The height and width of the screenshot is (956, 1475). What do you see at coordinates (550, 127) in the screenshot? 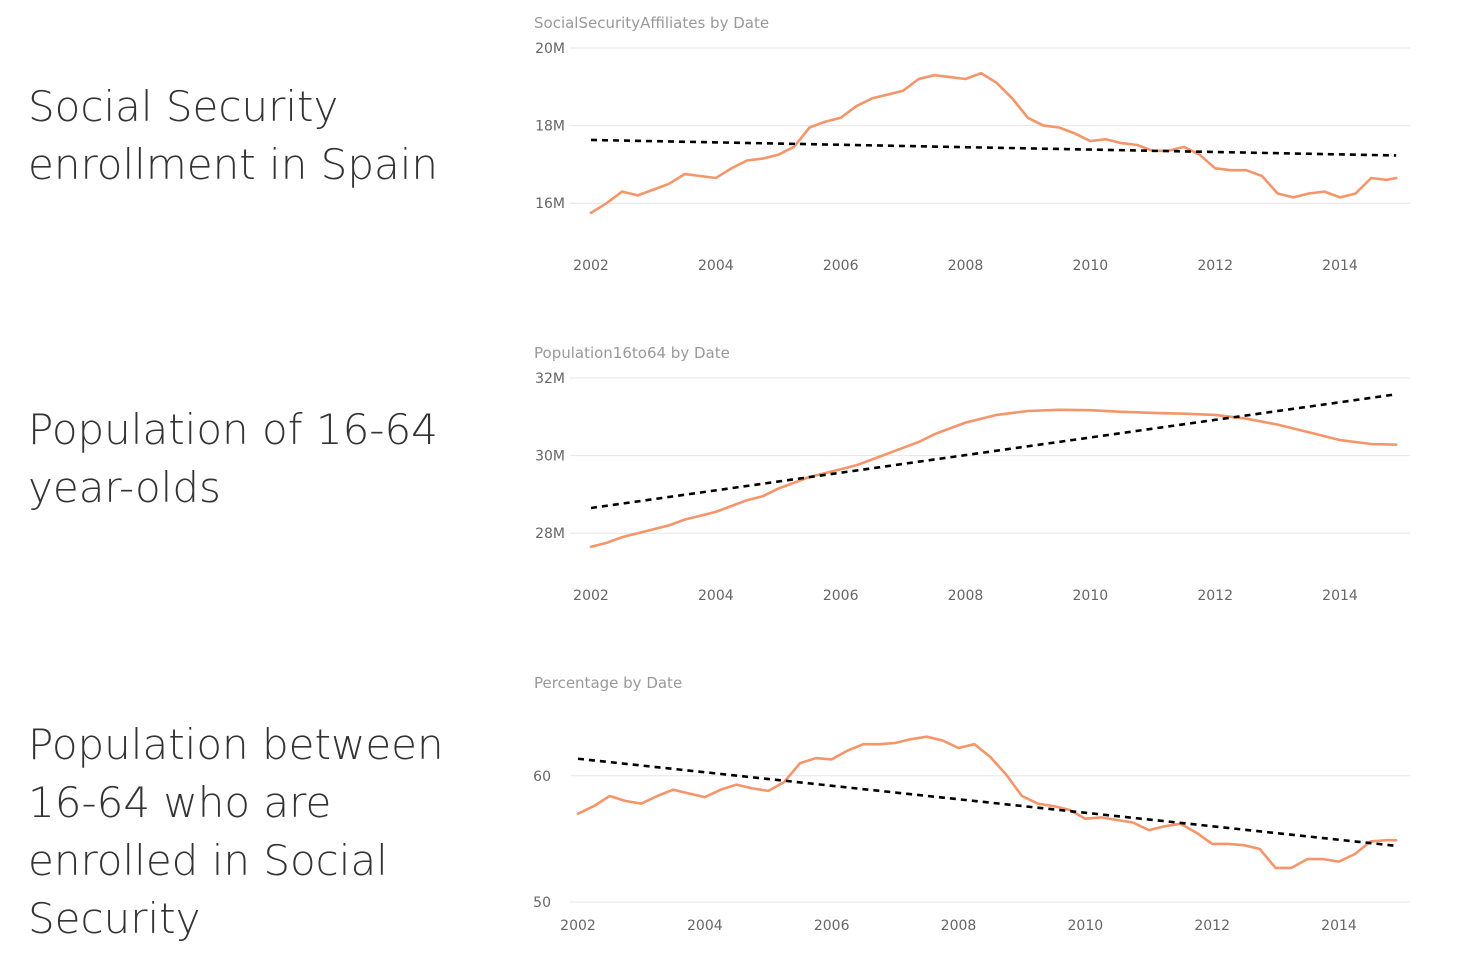
I see `y-tick-label: 18M` at bounding box center [550, 127].